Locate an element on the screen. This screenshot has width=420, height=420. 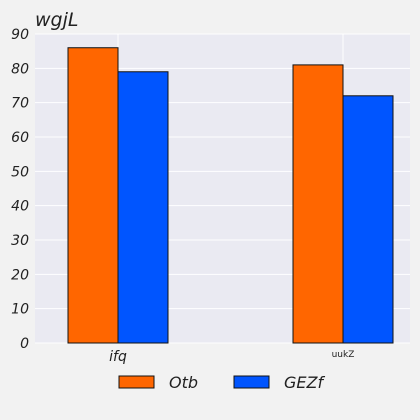
y-tick-label: 10 is located at coordinates (20, 310).